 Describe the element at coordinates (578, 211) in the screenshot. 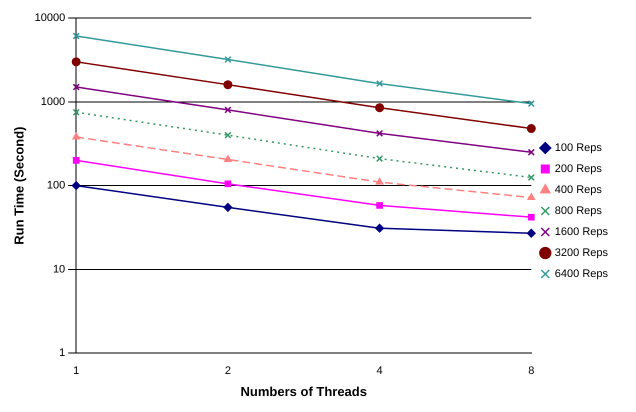

I see `legend-label: 800 Reps` at that location.